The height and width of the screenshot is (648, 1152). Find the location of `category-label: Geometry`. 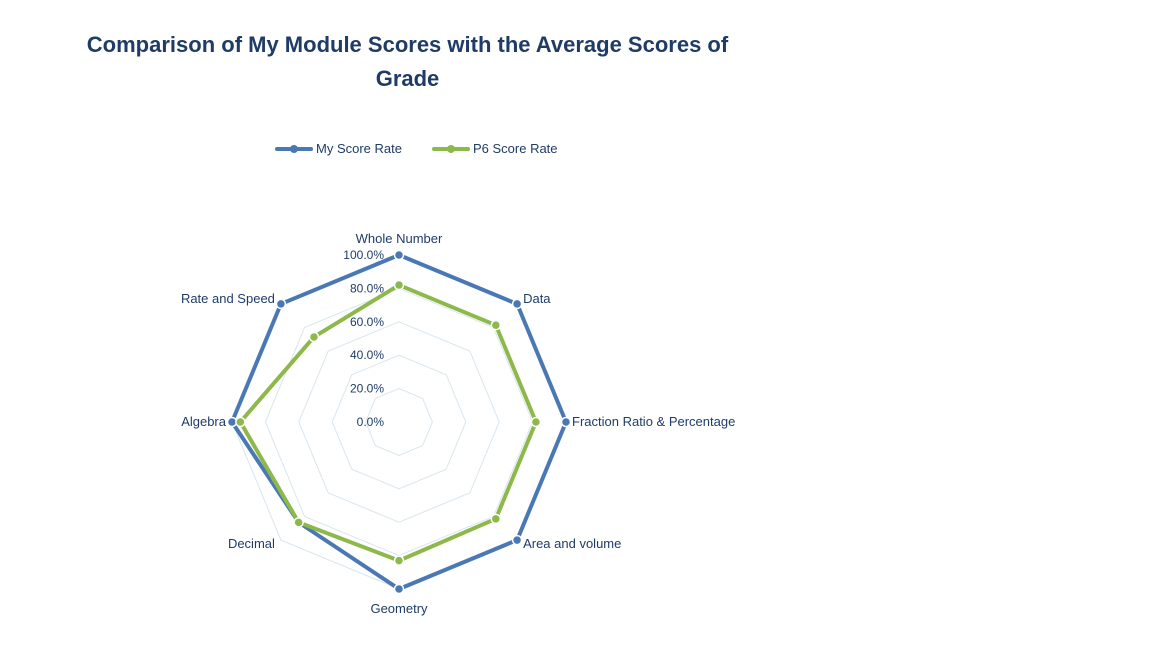

category-label: Geometry is located at coordinates (399, 608).